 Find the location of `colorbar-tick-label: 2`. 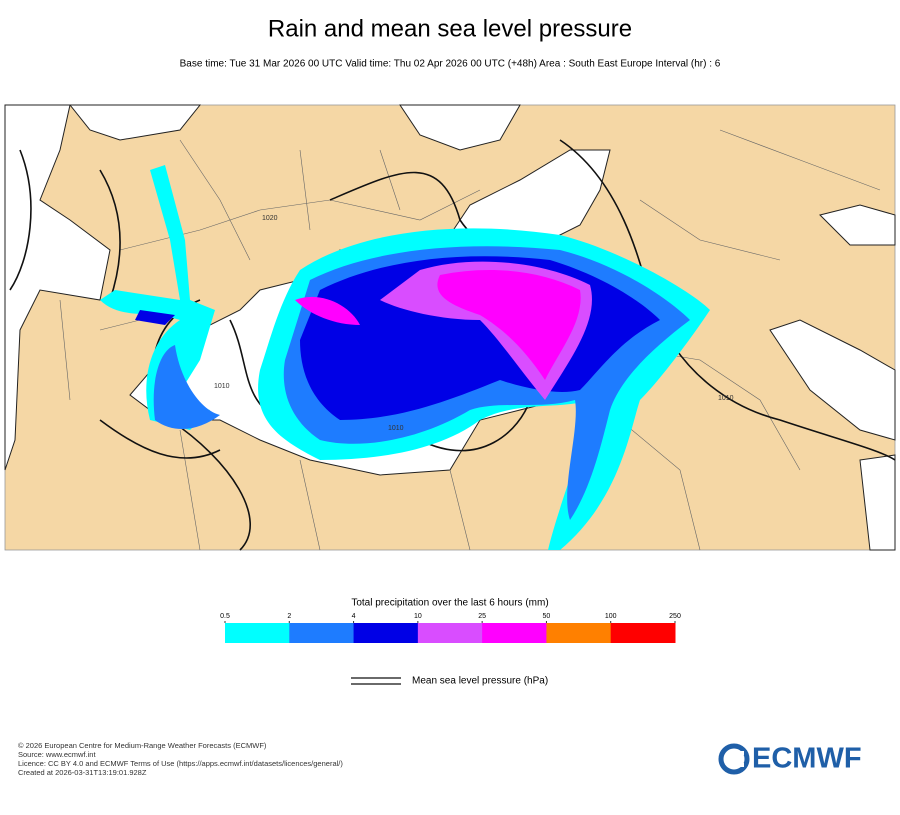

colorbar-tick-label: 2 is located at coordinates (289, 616).